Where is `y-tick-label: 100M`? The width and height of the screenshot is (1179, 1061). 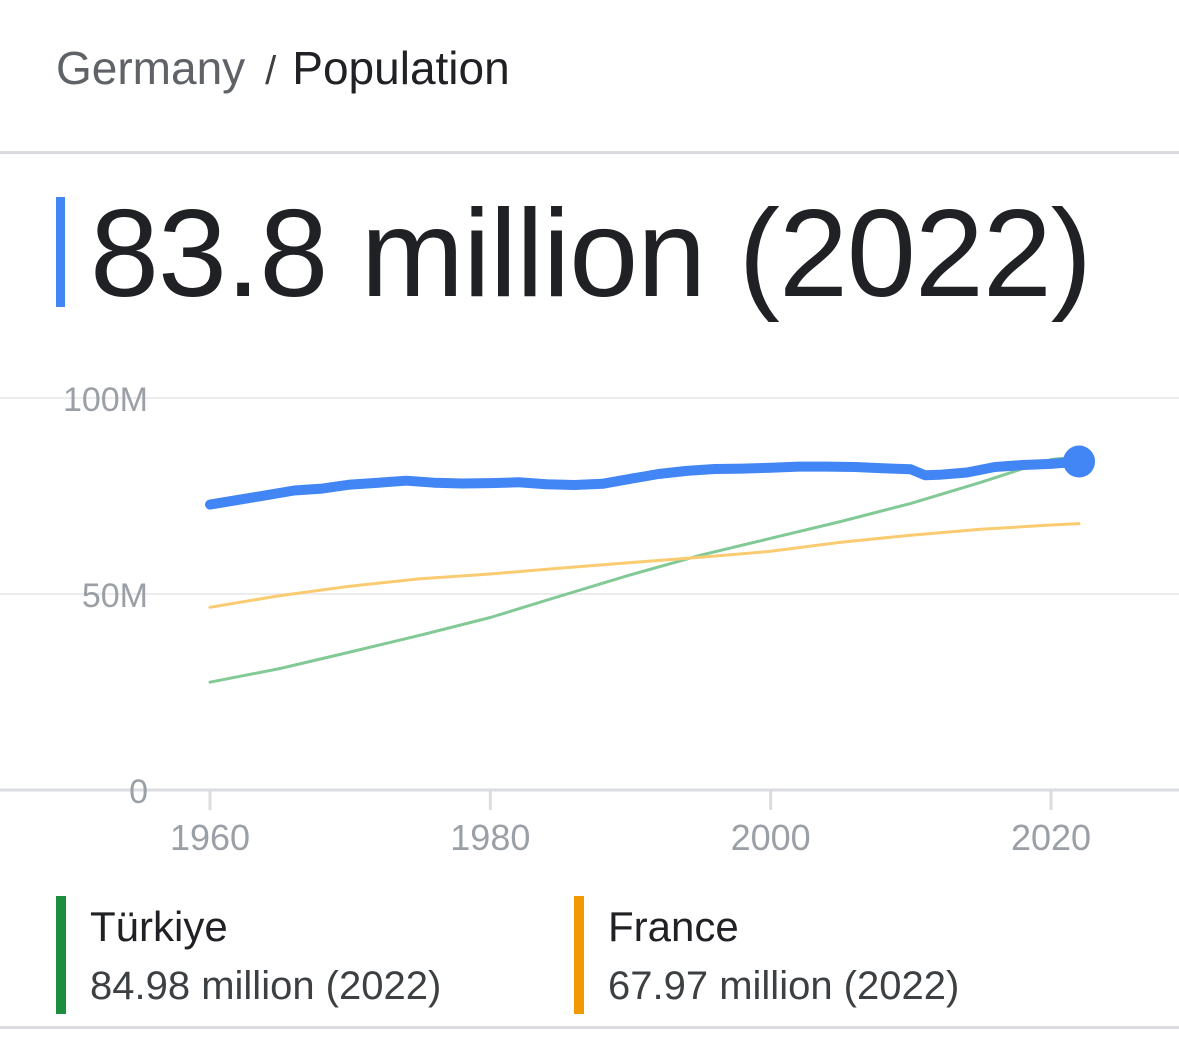
y-tick-label: 100M is located at coordinates (105, 400).